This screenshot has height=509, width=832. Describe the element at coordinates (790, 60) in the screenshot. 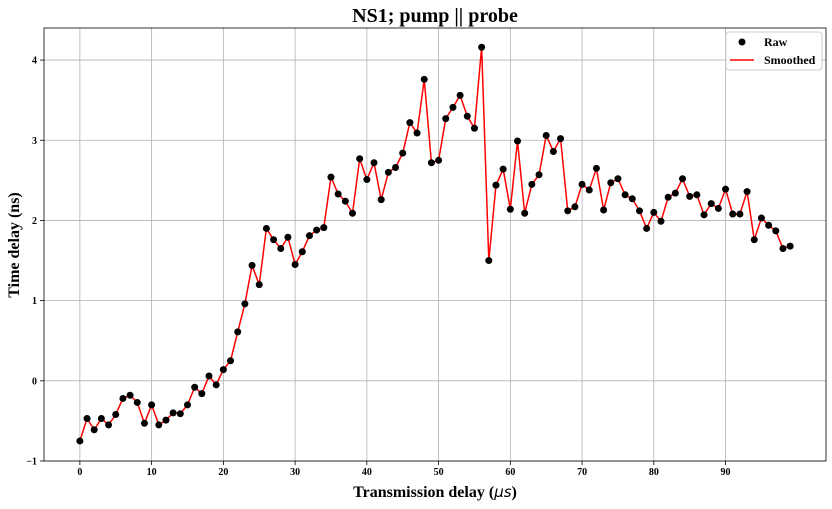

I see `legend-smoothed-label: Smoothed` at that location.